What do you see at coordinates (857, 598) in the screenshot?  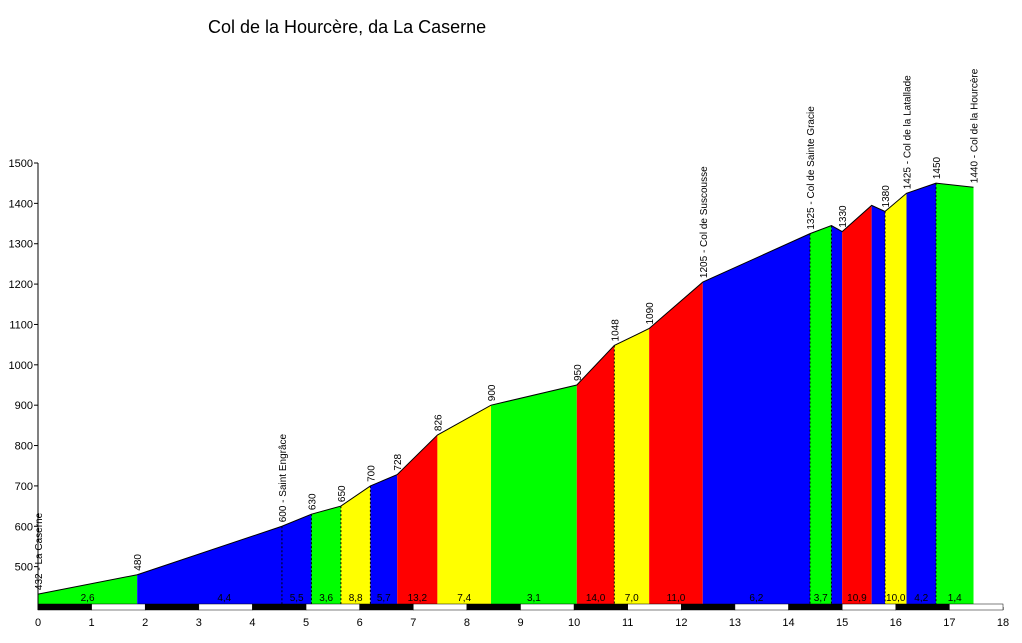 I see `segment-gradient-label: 10,9` at bounding box center [857, 598].